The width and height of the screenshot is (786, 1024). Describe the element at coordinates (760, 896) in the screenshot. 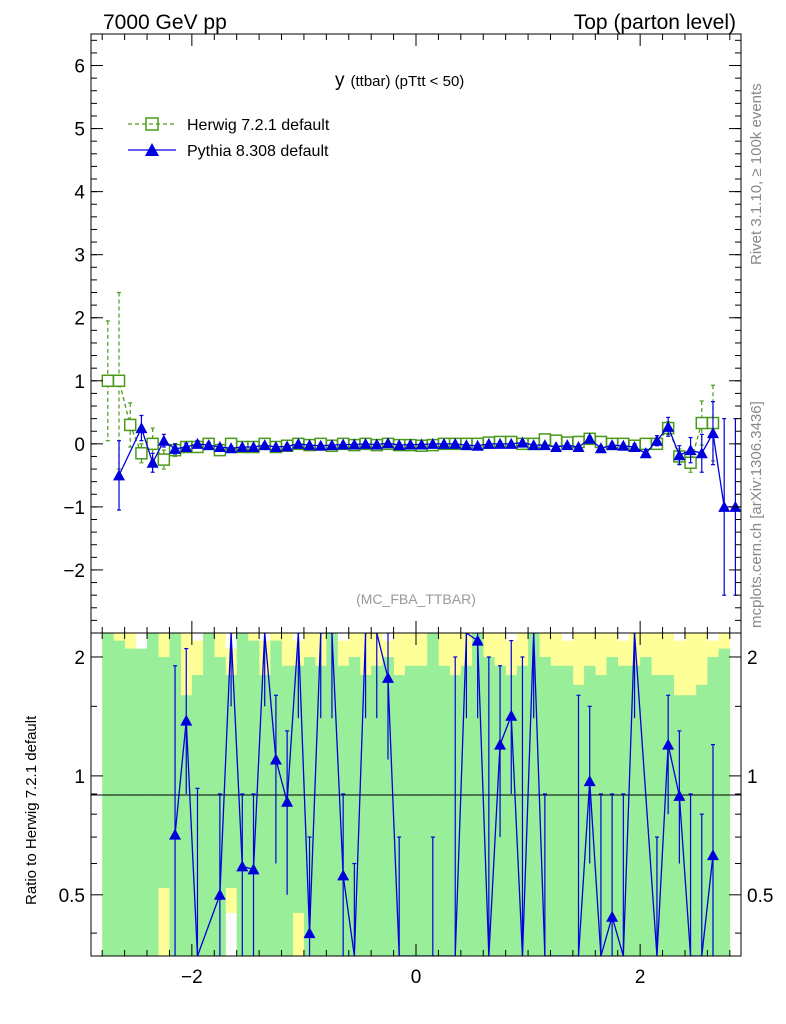

I see `ratio-y-tick-label-right: 0.5` at that location.